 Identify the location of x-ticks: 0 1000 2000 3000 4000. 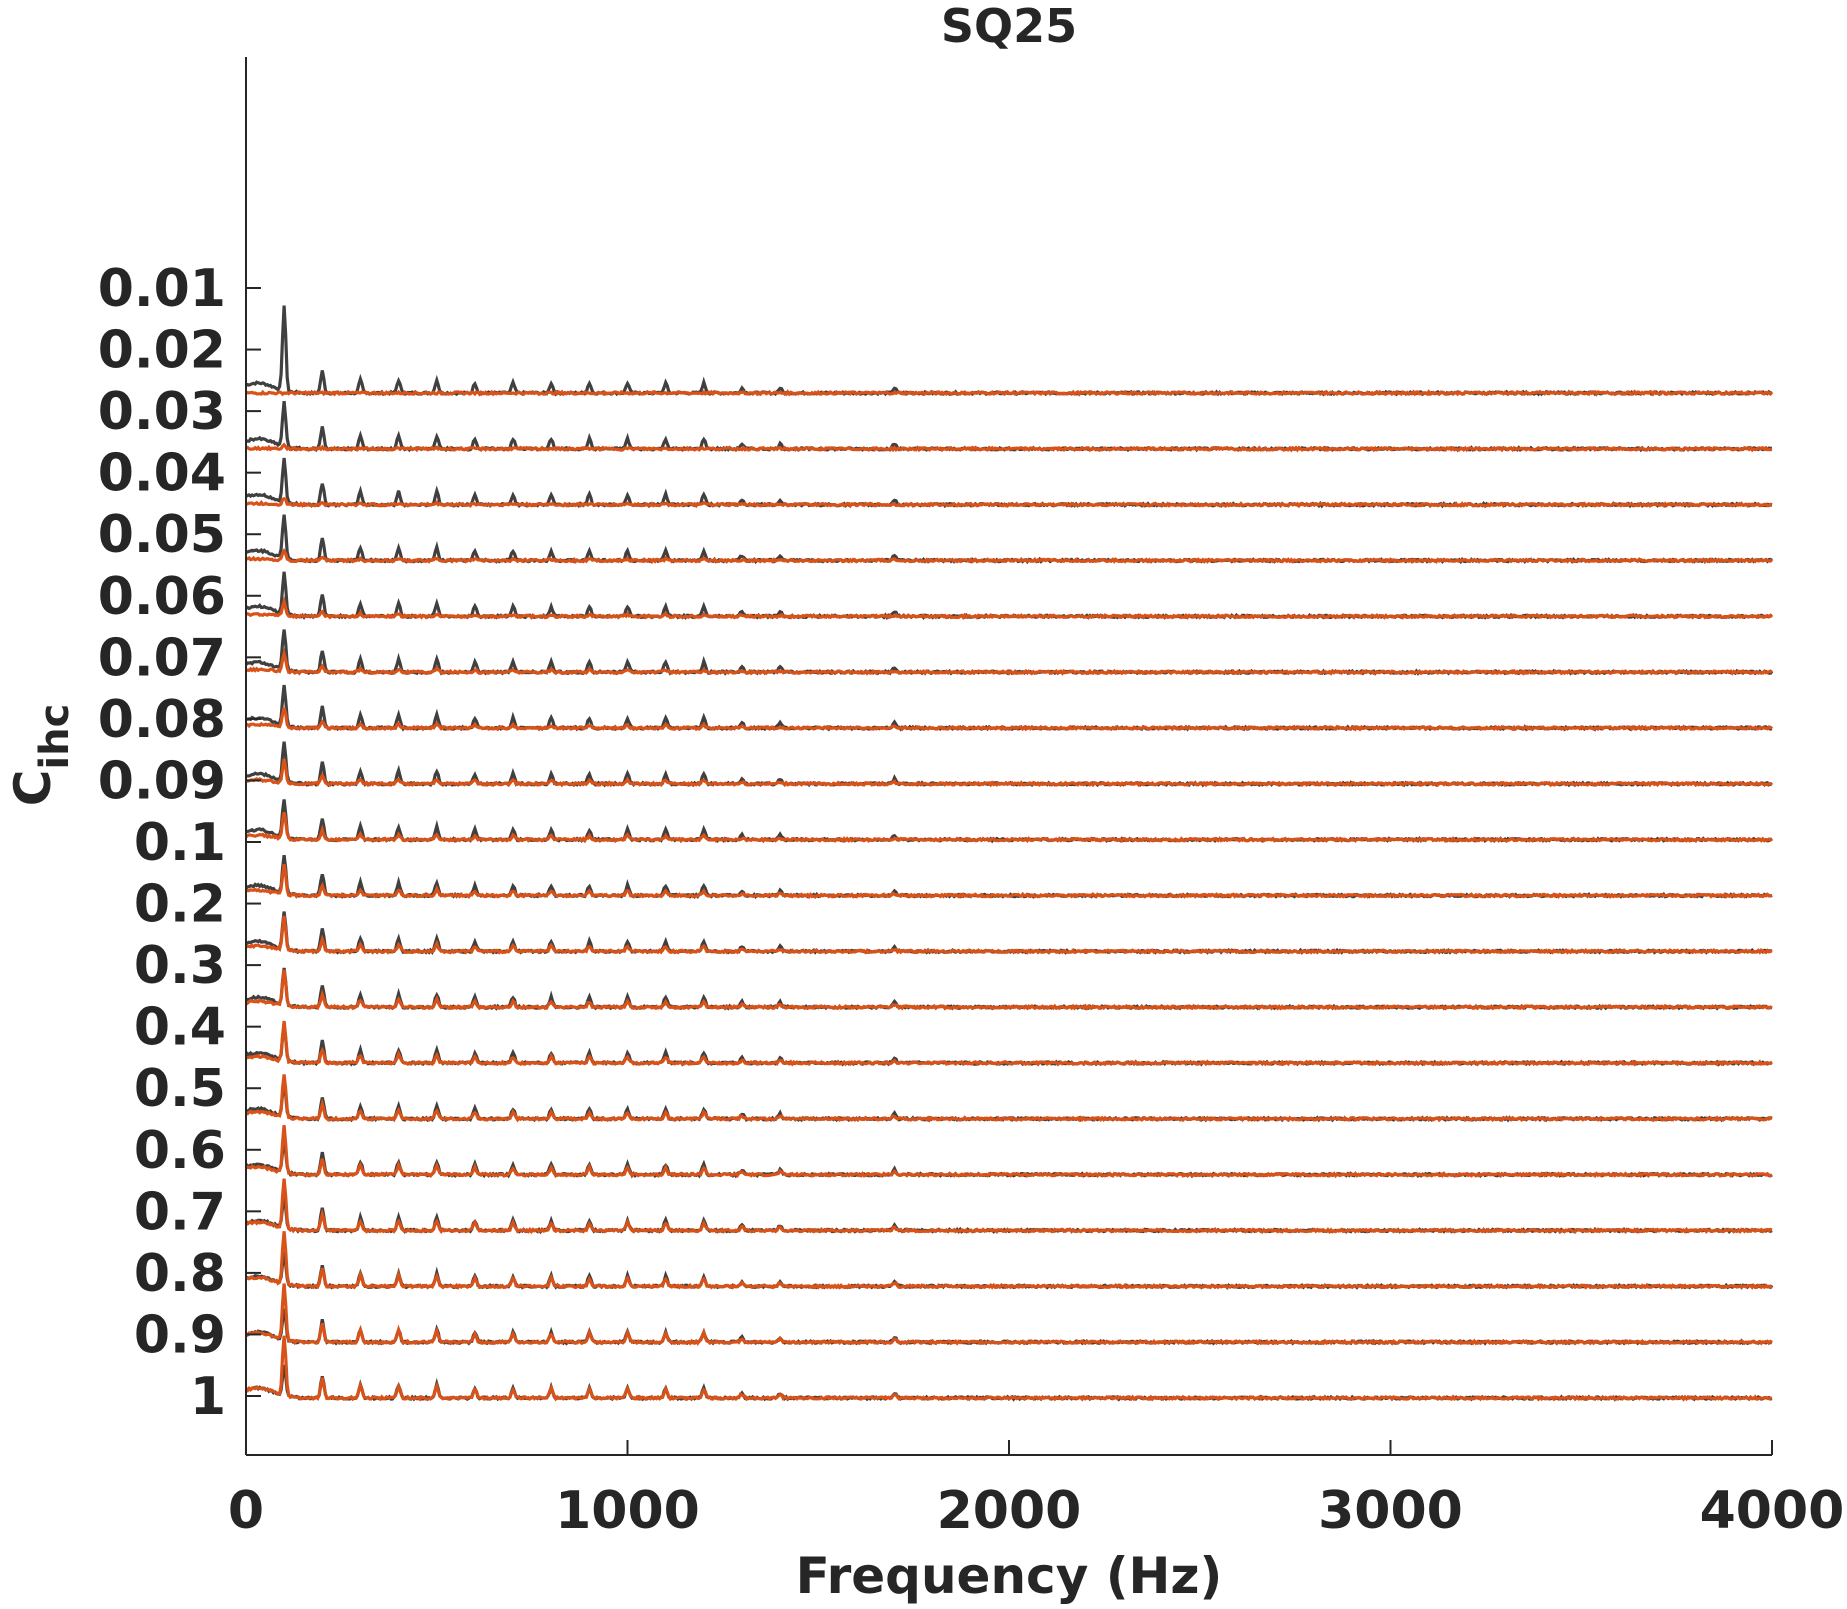
(1036, 1490).